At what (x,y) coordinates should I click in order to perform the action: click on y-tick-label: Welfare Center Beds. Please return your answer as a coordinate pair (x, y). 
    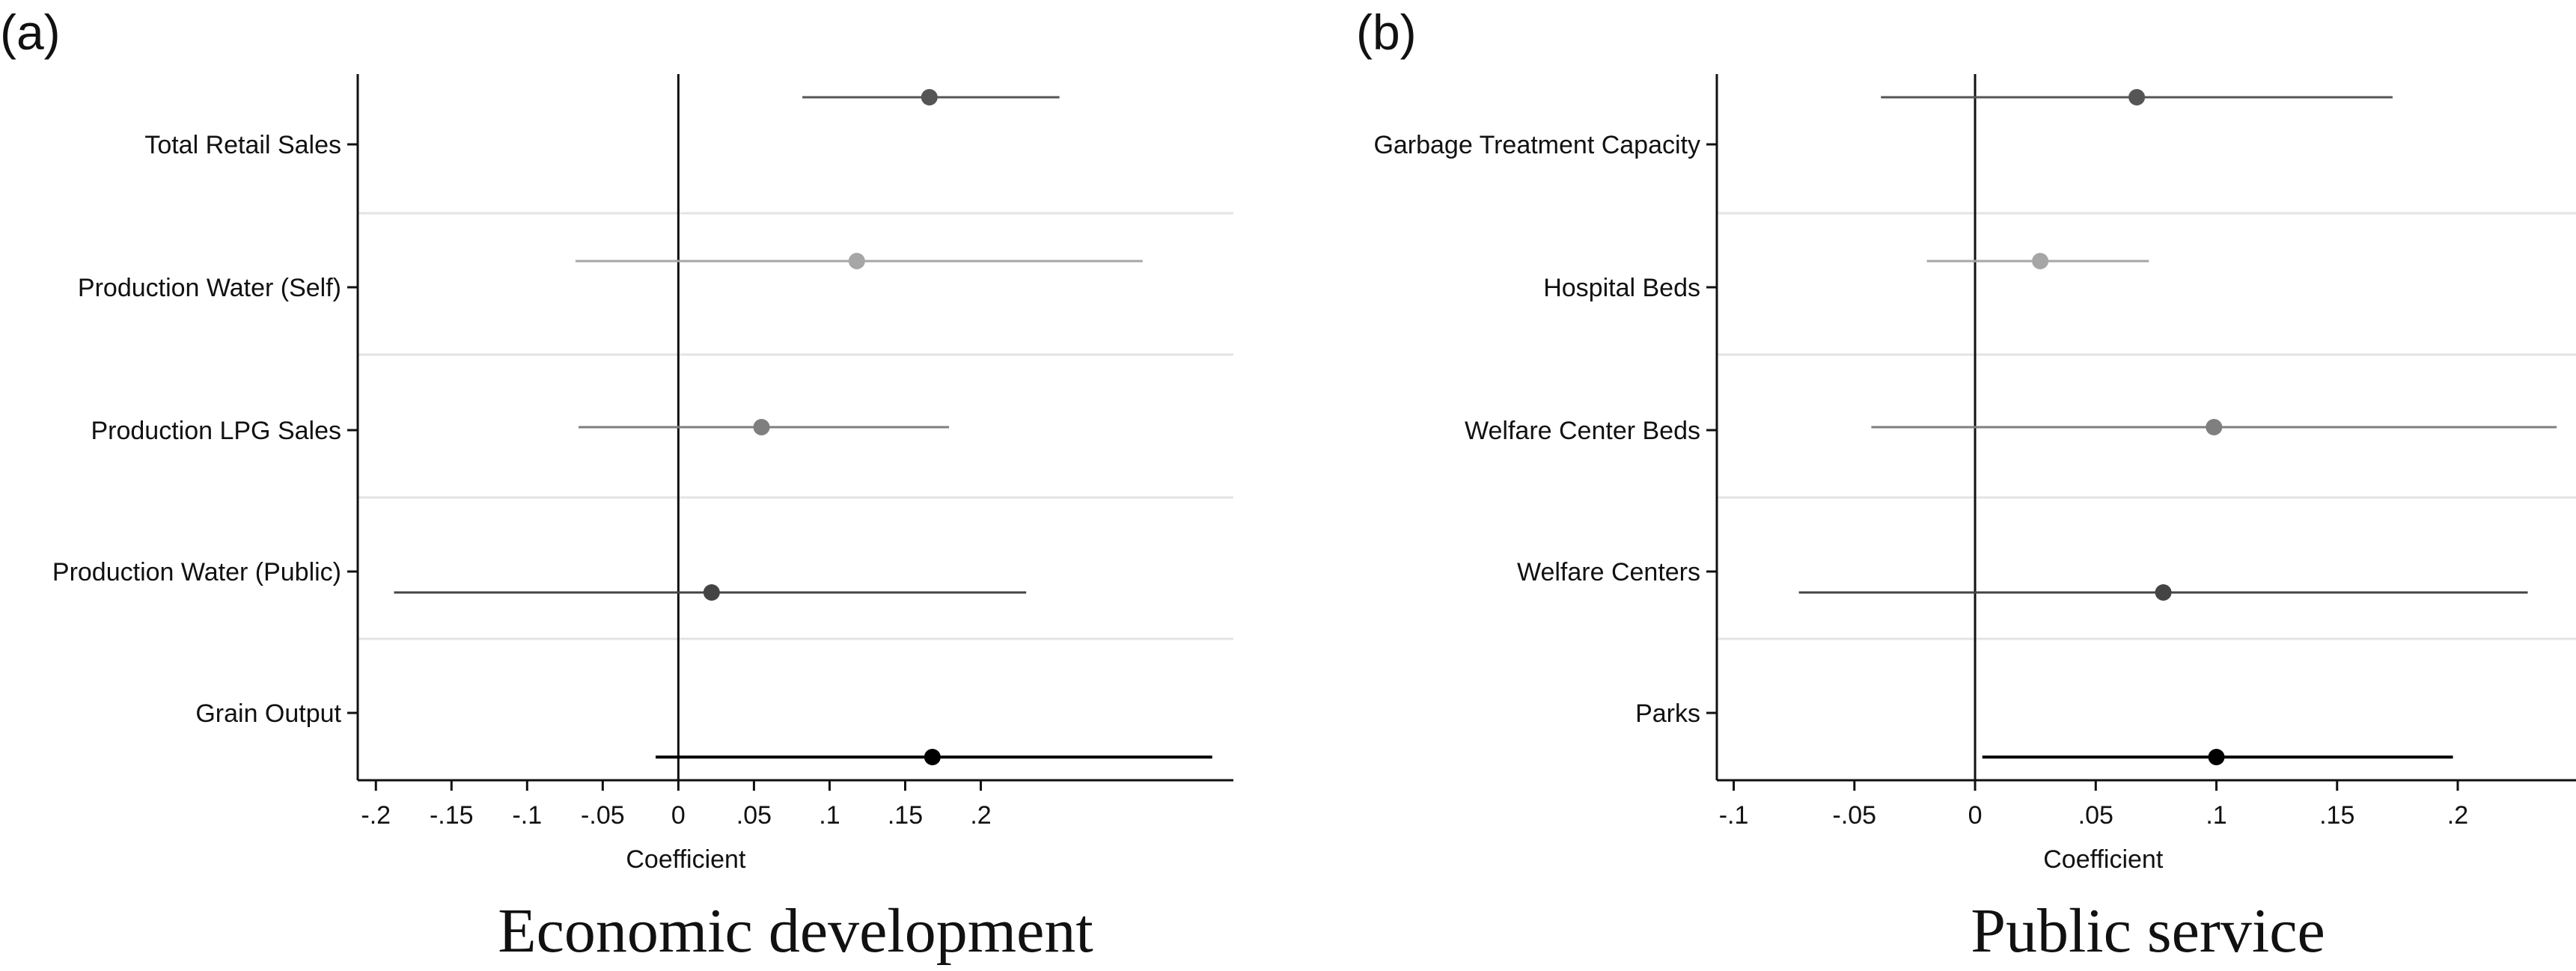
    Looking at the image, I should click on (1582, 431).